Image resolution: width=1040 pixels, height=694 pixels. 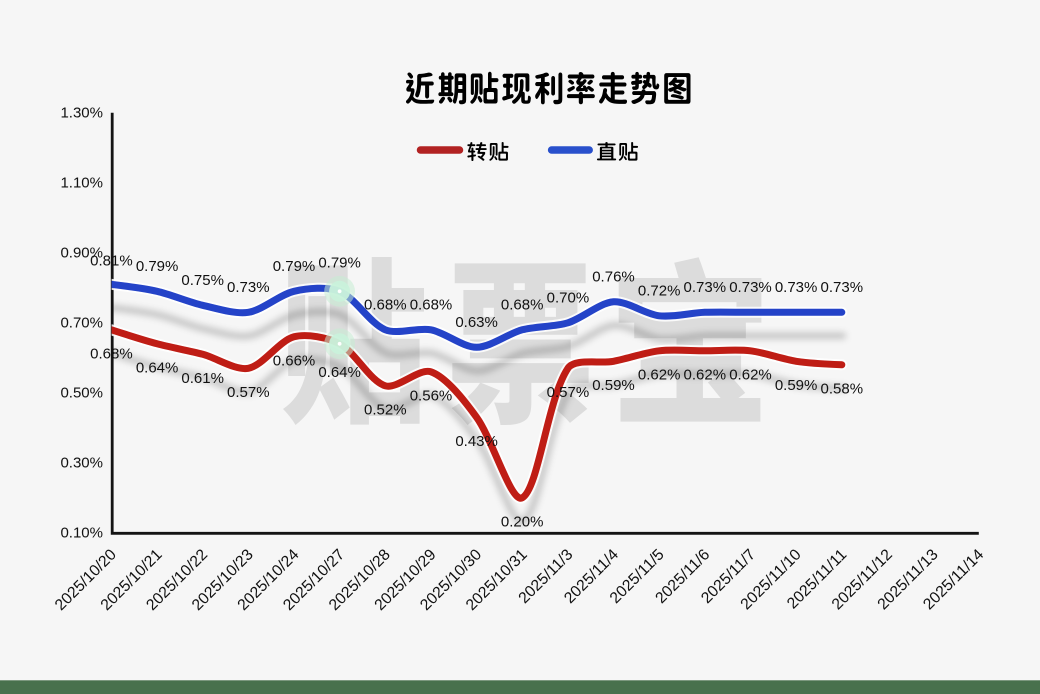 What do you see at coordinates (81, 253) in the screenshot?
I see `svg-text: 0.90%` at bounding box center [81, 253].